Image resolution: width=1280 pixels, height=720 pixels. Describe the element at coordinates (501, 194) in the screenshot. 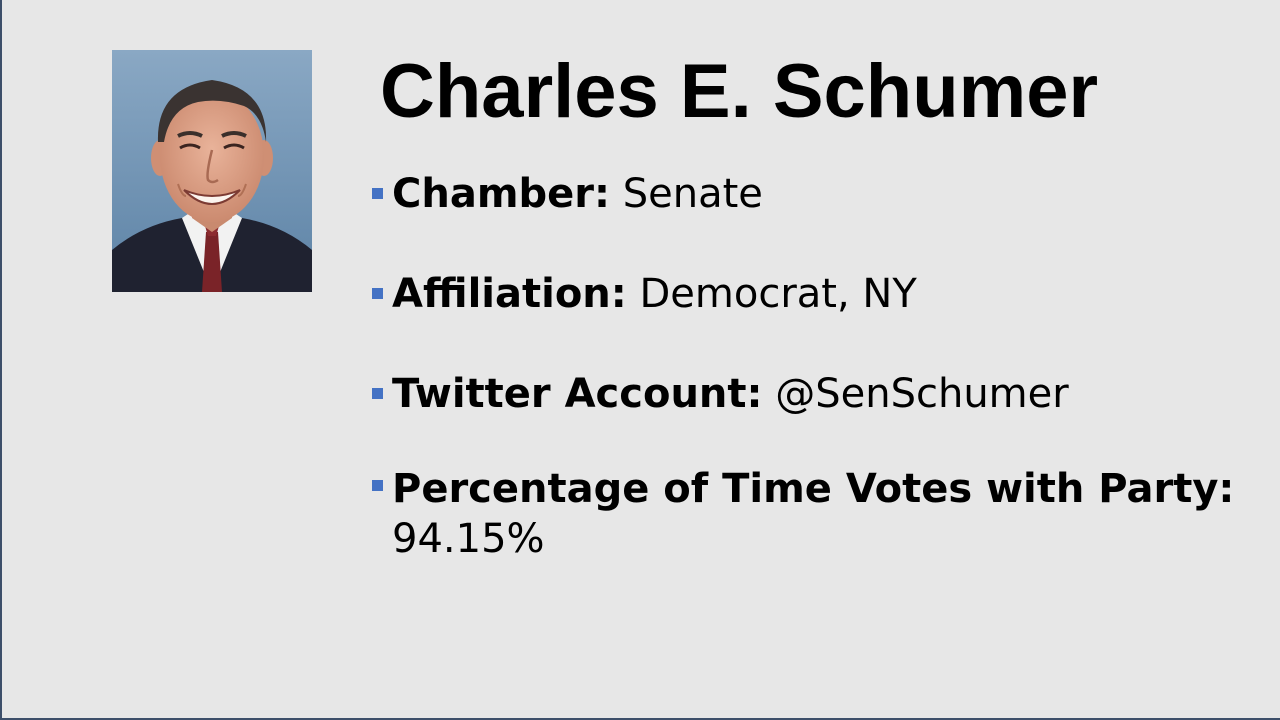

I see `fact-label: Chamber:` at that location.